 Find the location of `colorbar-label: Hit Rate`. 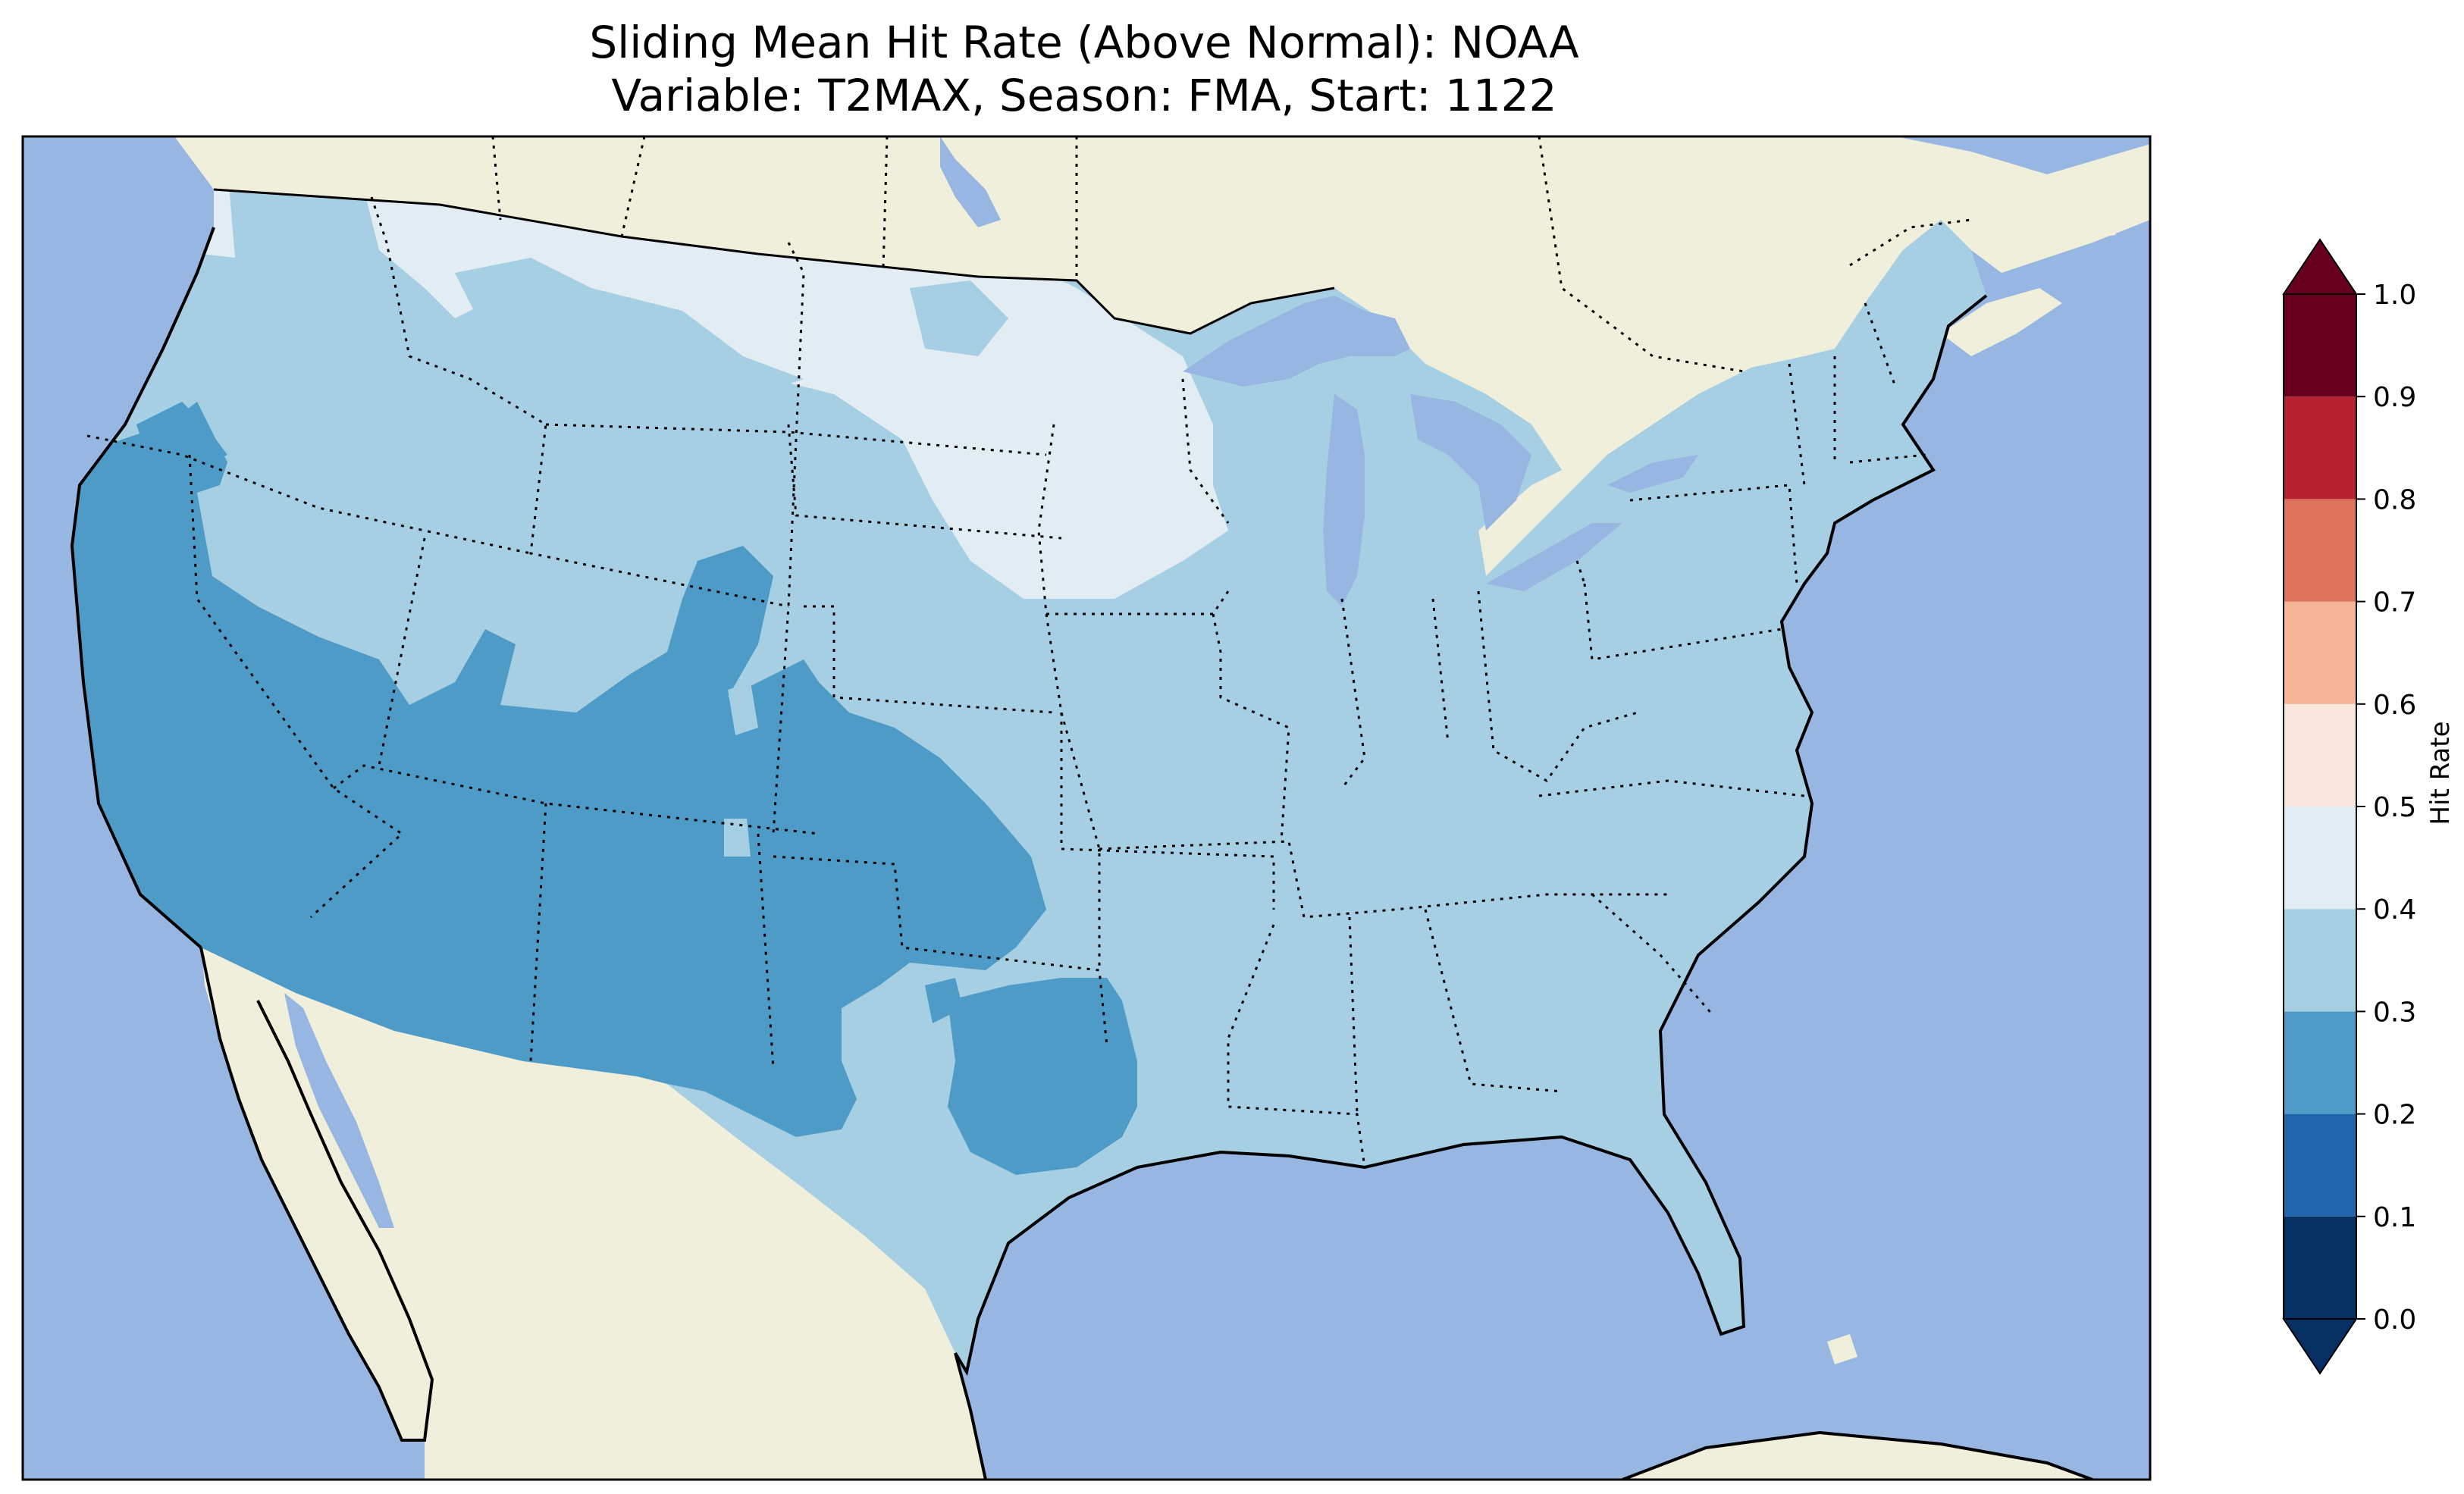

colorbar-label: Hit Rate is located at coordinates (2441, 773).